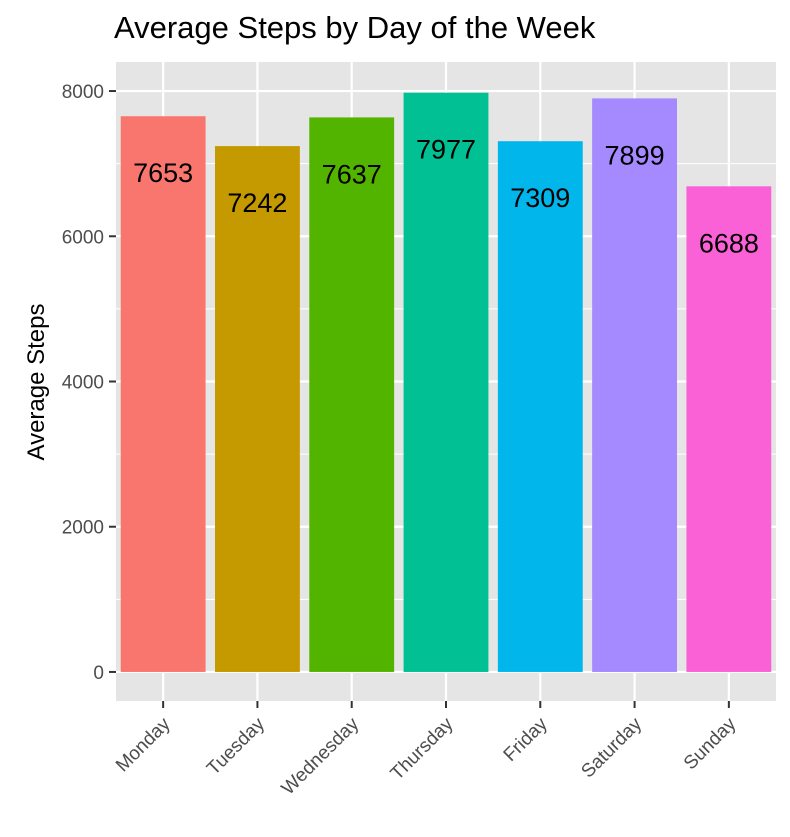  Describe the element at coordinates (352, 394) in the screenshot. I see `bar-wednesday` at that location.